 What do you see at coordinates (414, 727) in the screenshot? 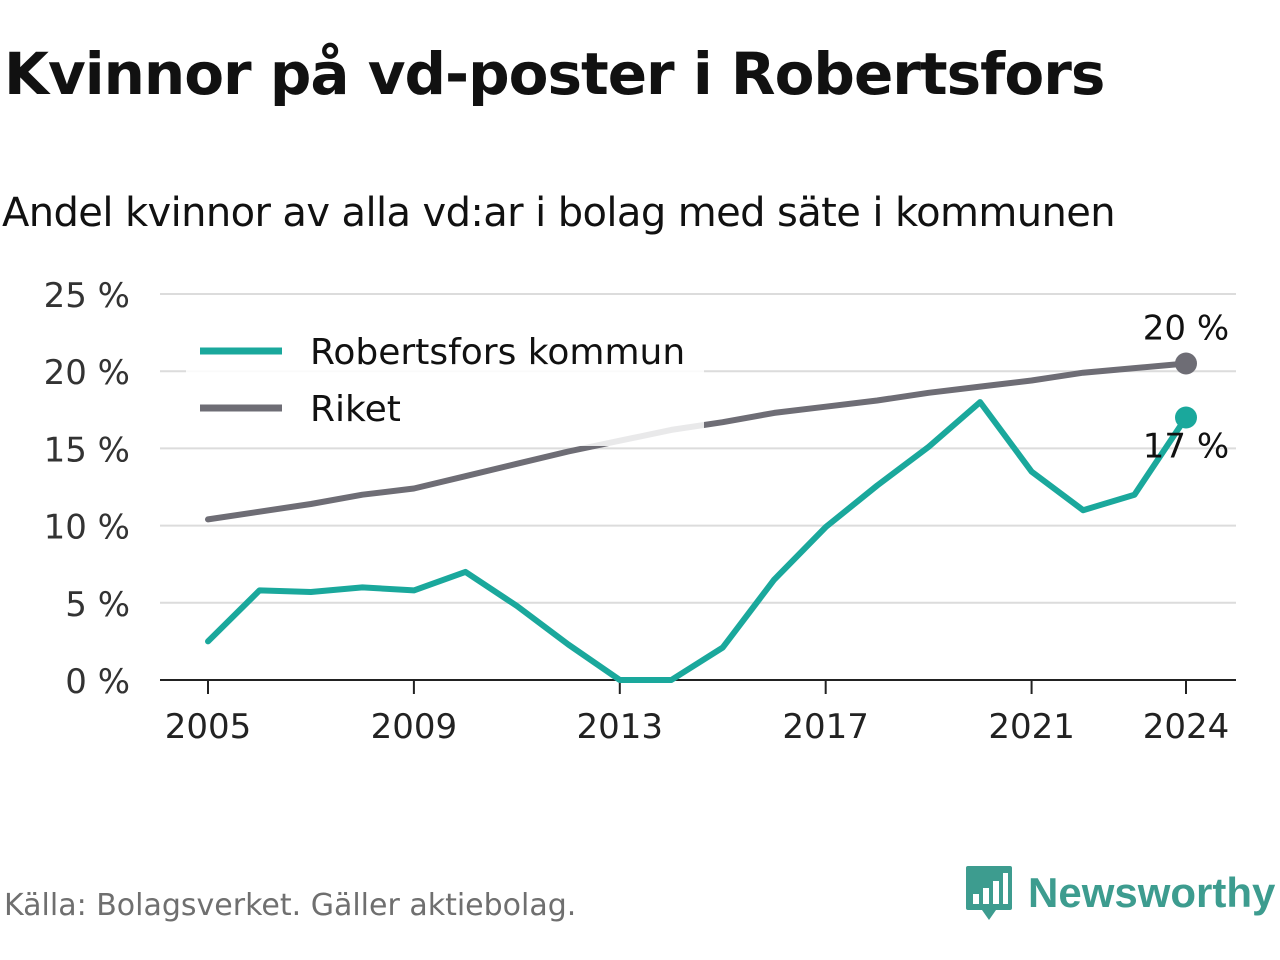
I see `x-tick-label: 2009` at bounding box center [414, 727].